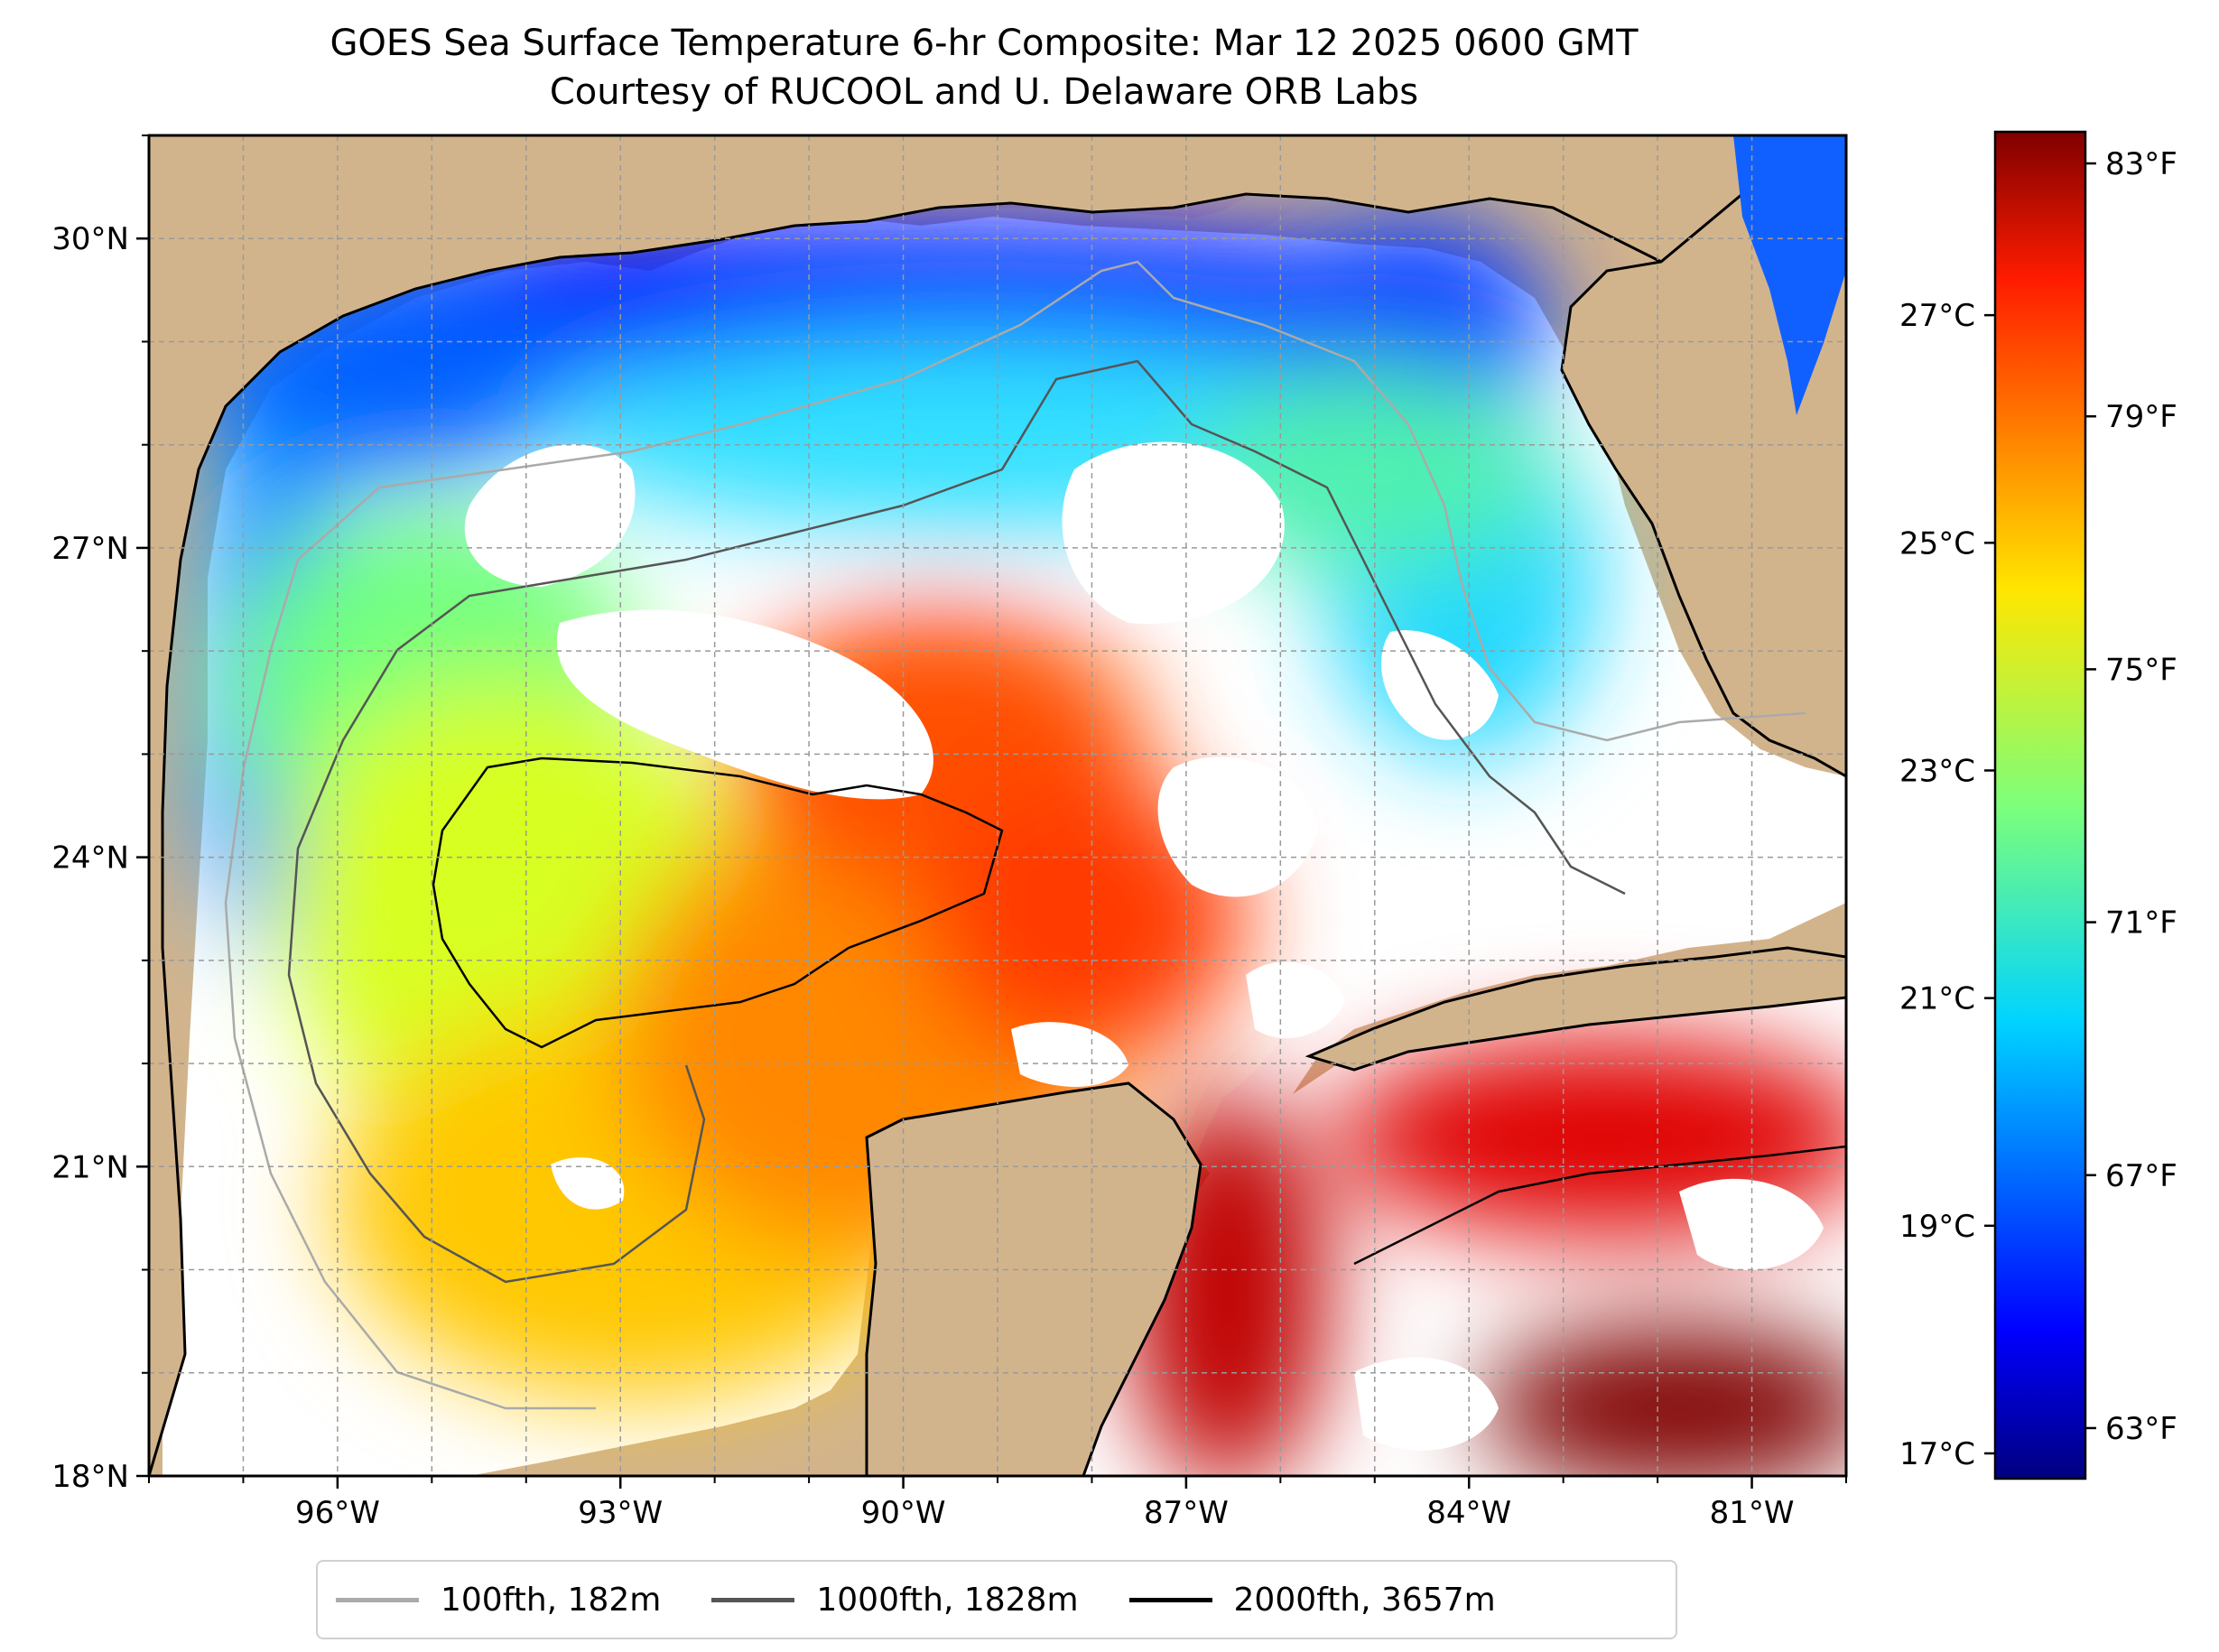  What do you see at coordinates (1937, 1454) in the screenshot?
I see `colorbar-c-label: 17°C` at bounding box center [1937, 1454].